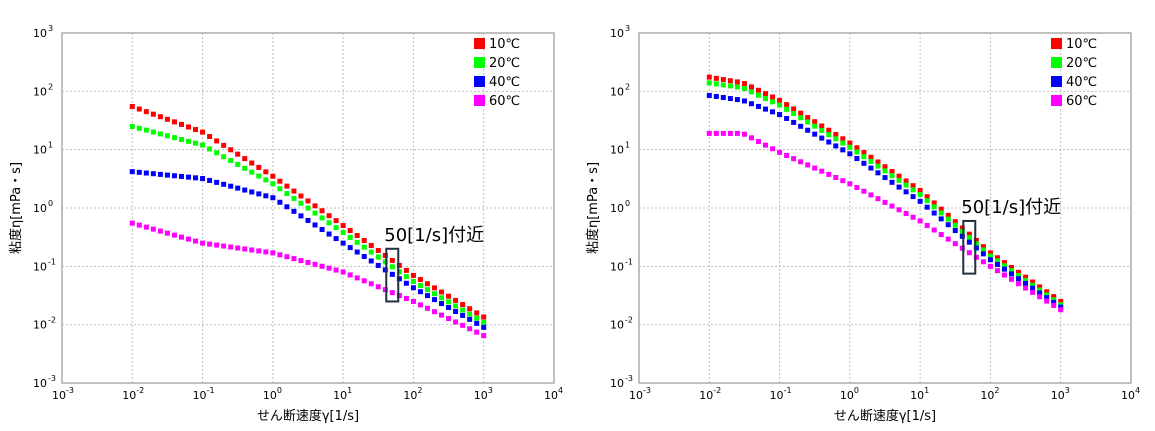 This screenshot has height=431, width=1155. Describe the element at coordinates (52, 320) in the screenshot. I see `y-tick-exponent: -2` at that location.